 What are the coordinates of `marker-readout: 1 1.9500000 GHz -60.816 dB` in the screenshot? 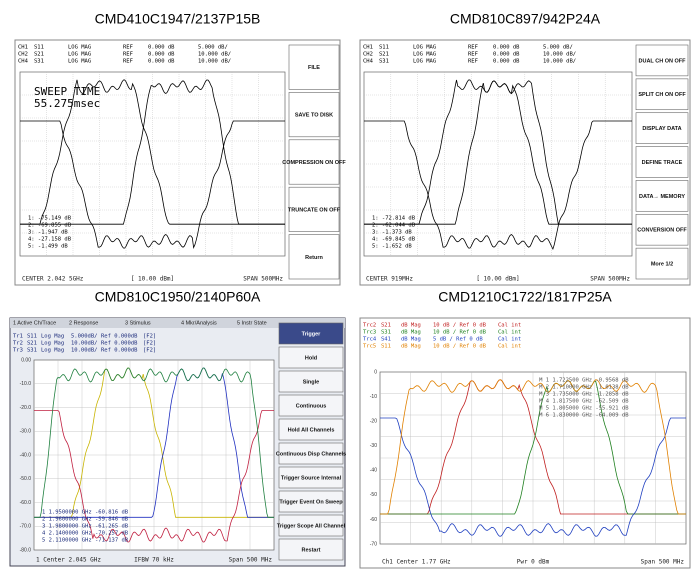 It's located at (85, 513).